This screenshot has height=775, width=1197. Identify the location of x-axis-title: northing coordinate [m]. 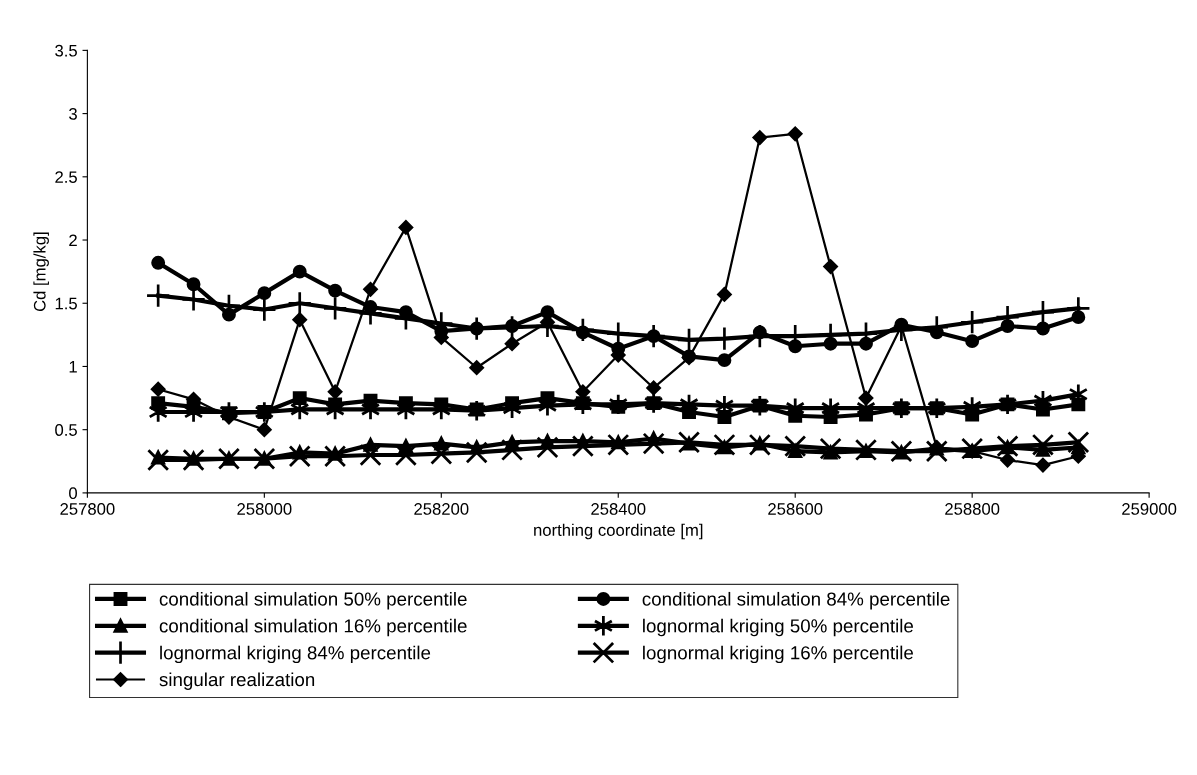
(618, 531).